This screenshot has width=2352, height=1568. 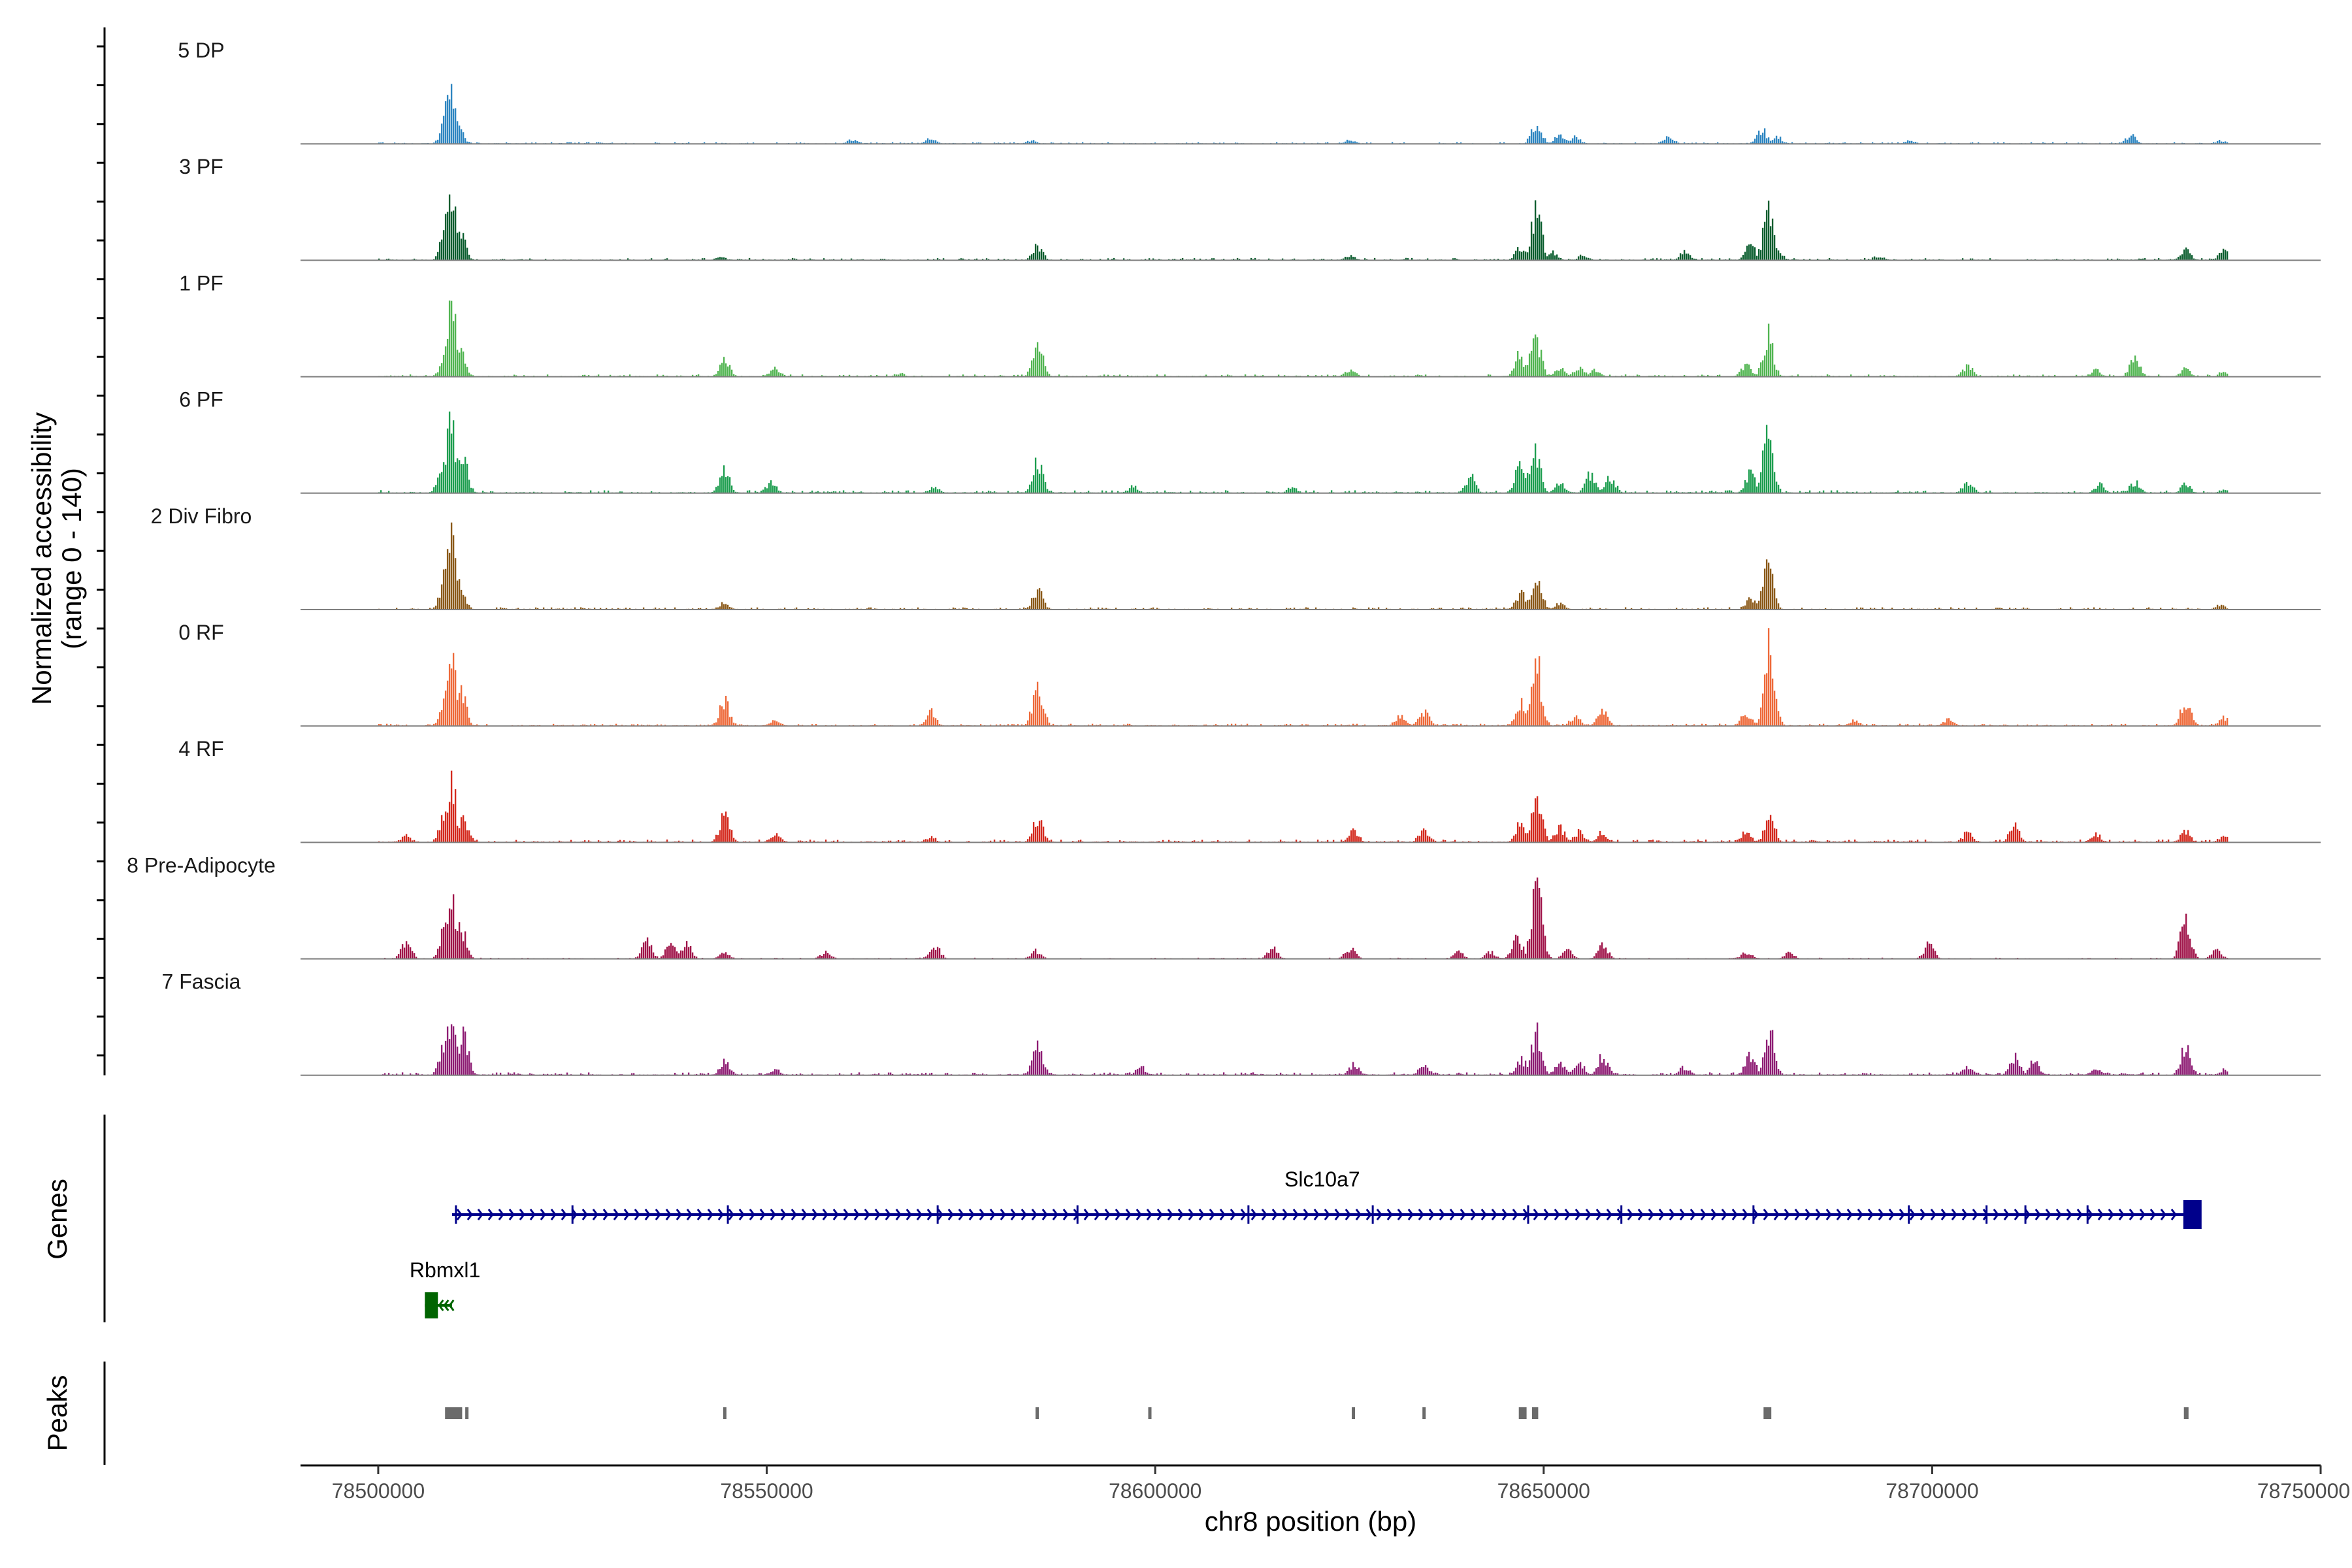 I want to click on x-tick-label: 78550000, so click(x=766, y=1491).